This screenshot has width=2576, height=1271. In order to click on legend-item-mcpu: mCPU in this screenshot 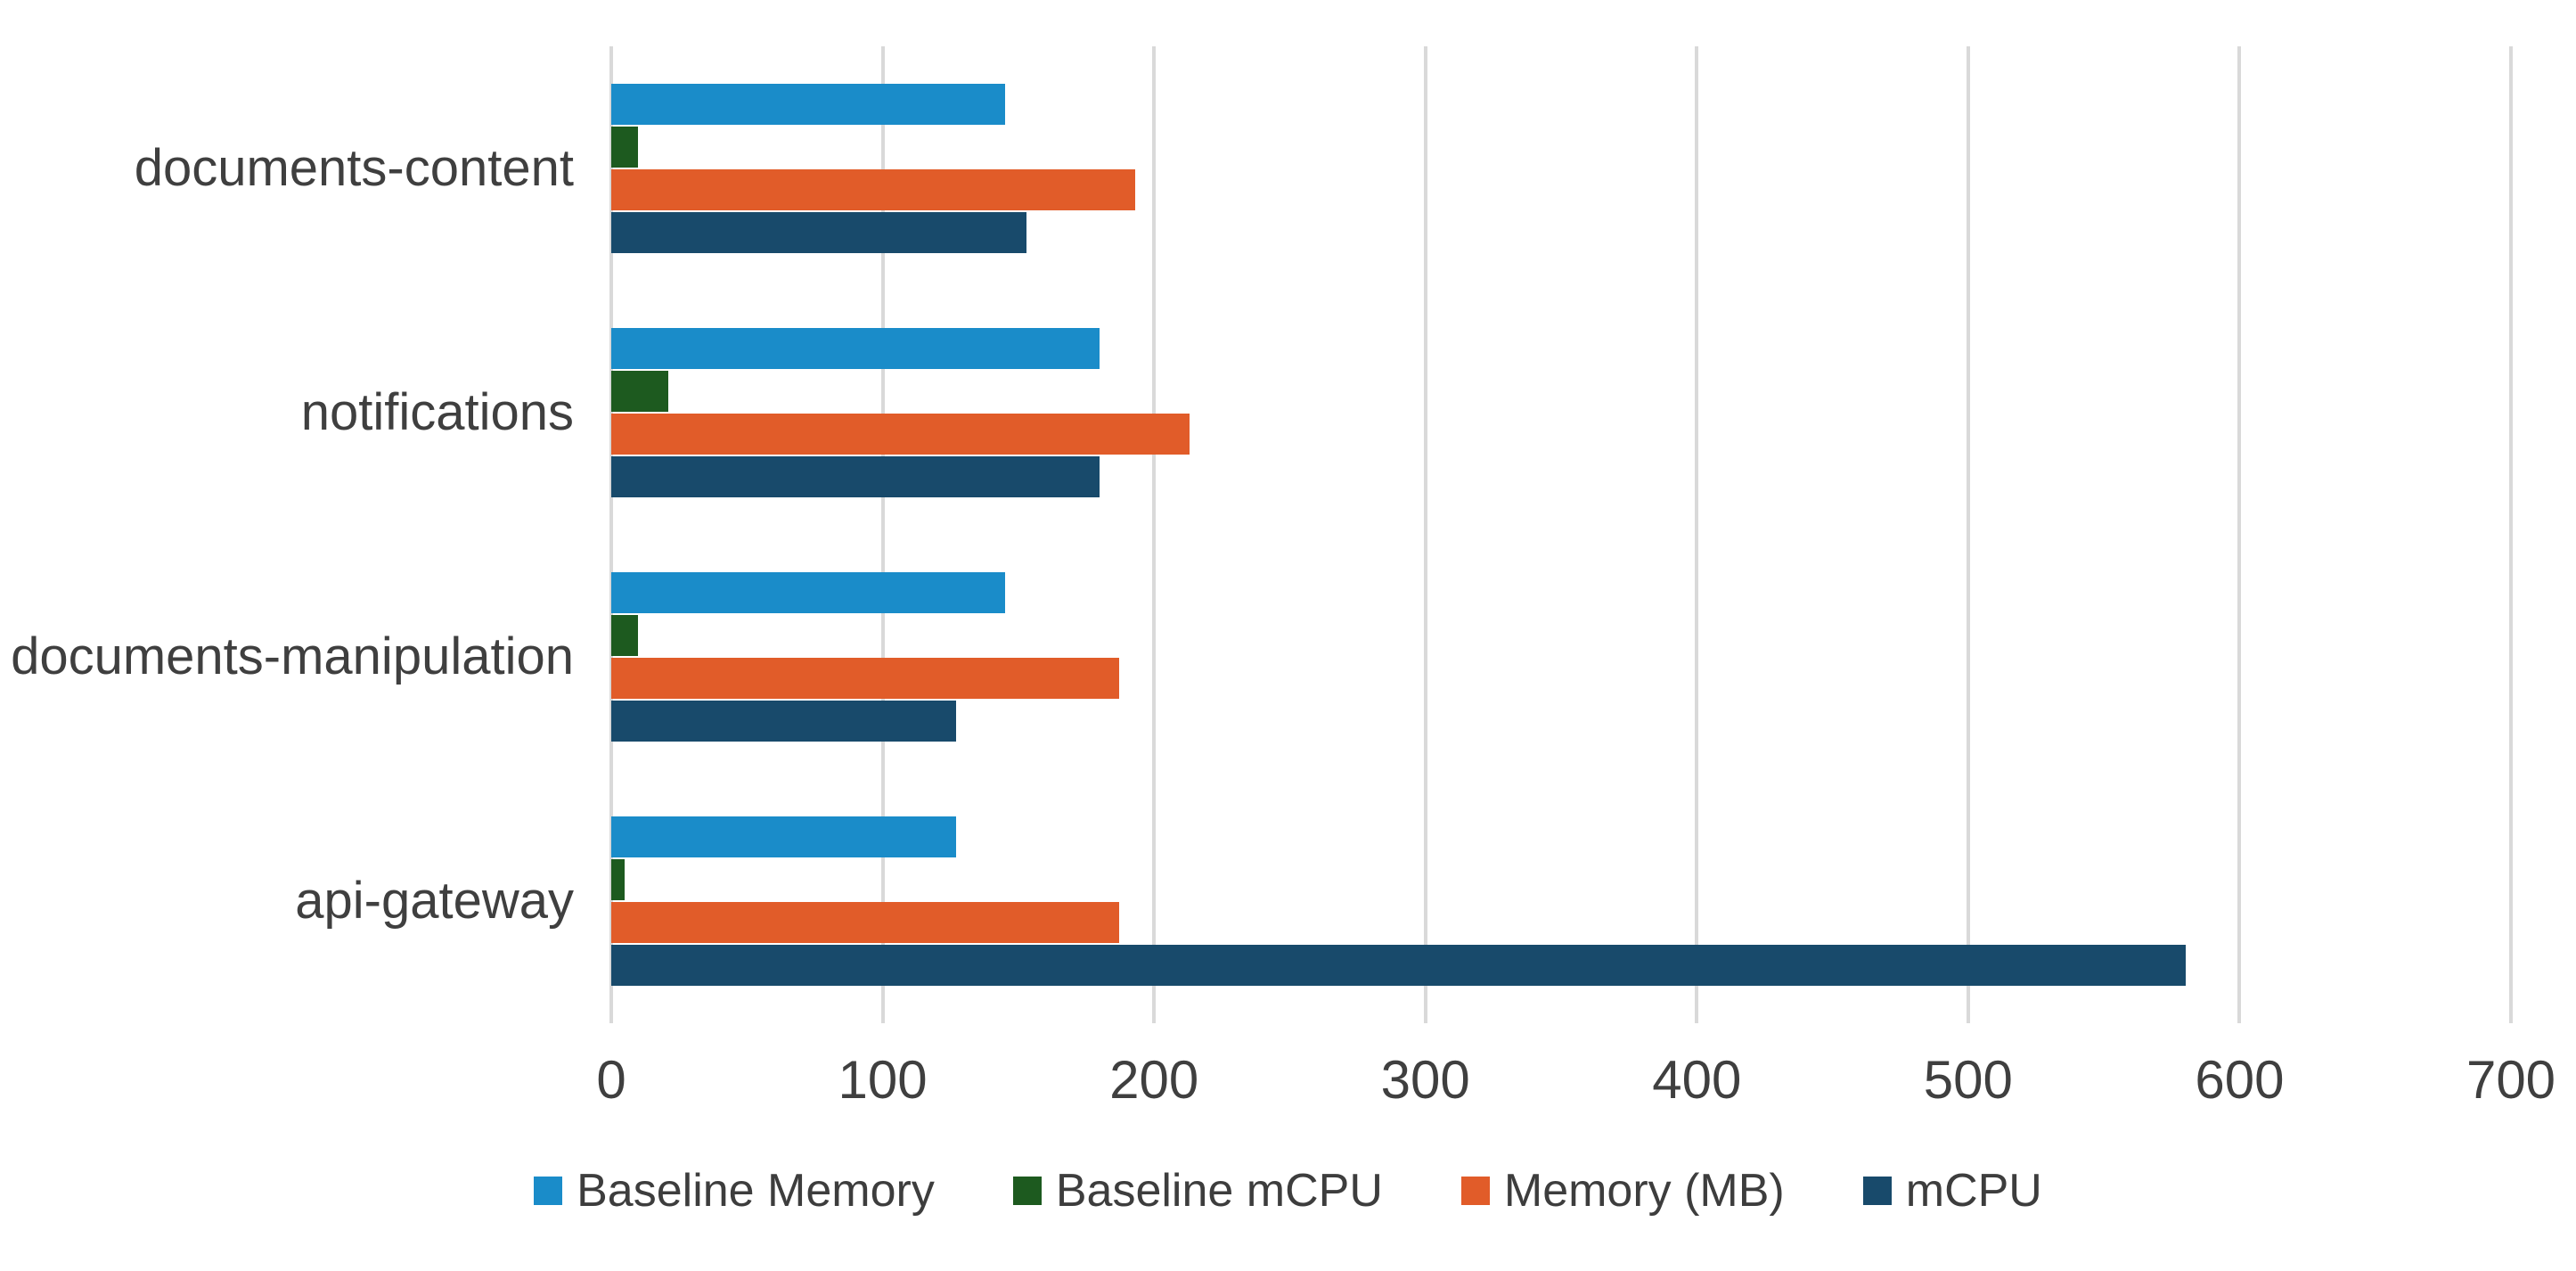, I will do `click(1952, 1191)`.